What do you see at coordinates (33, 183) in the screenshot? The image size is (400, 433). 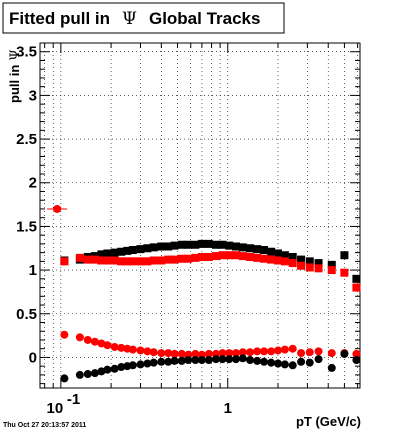 I see `y-tick-label: 2` at bounding box center [33, 183].